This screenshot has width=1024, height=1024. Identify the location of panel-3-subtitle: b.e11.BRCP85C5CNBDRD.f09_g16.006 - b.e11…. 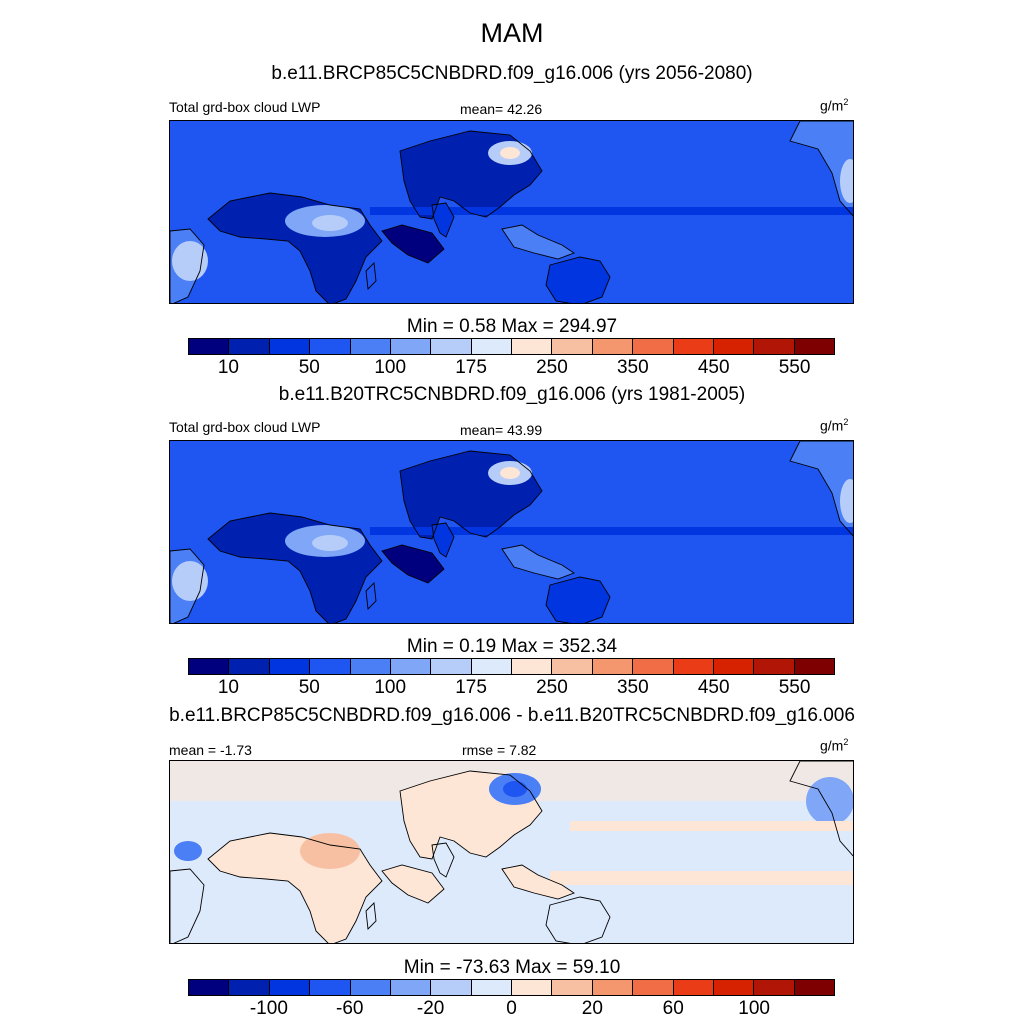
(512, 715).